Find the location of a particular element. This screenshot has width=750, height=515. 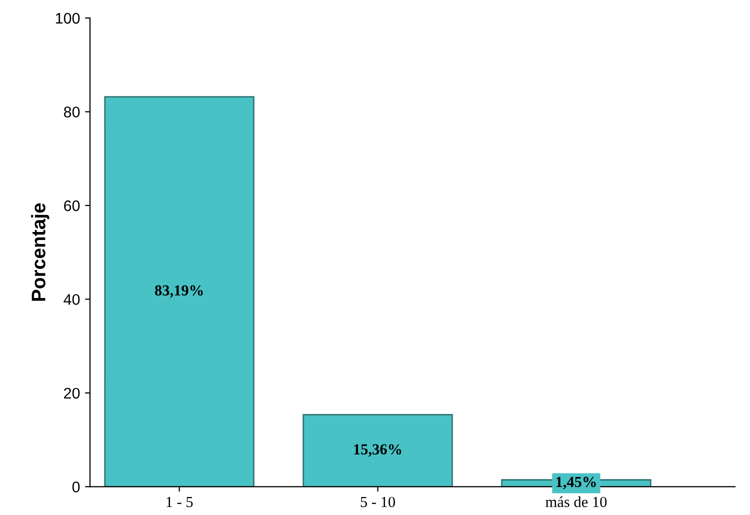

x-tick-label: 5 - 10 is located at coordinates (378, 502).